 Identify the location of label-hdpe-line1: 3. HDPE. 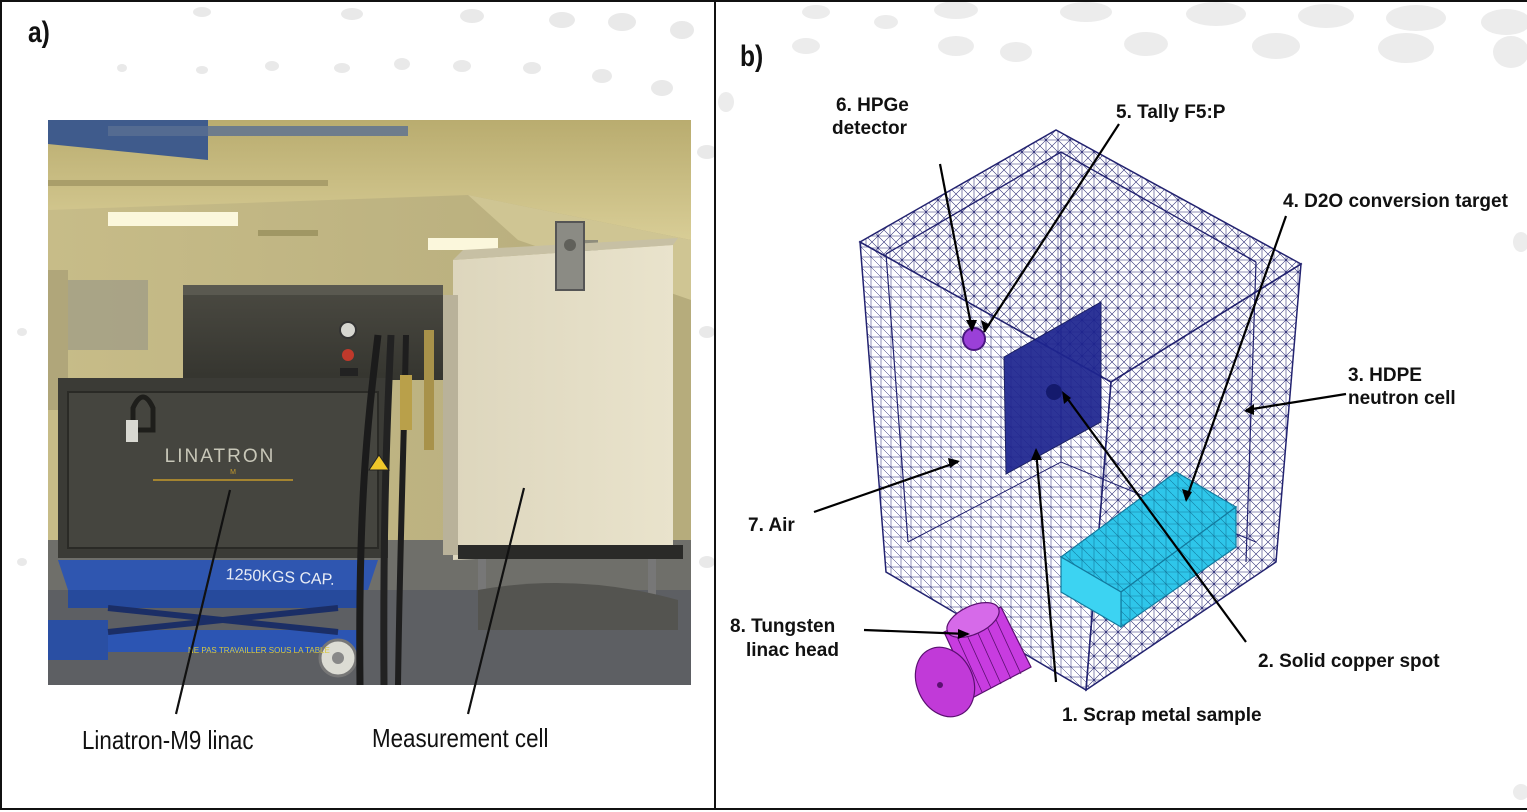
(1385, 375).